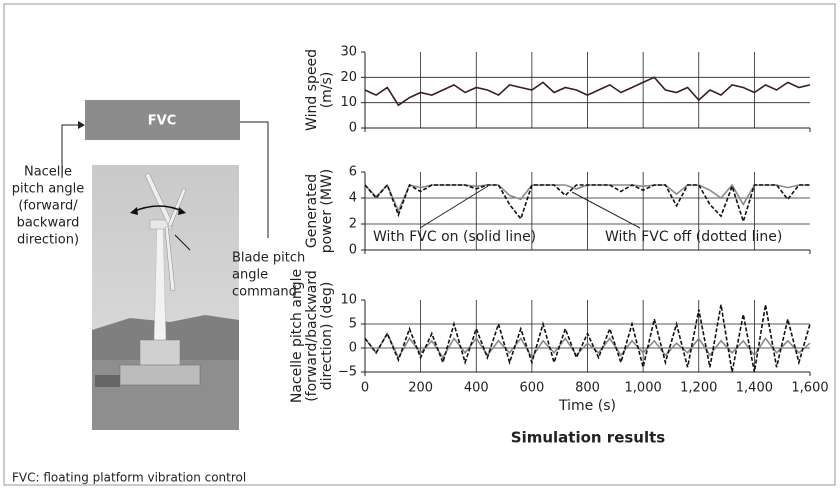  Describe the element at coordinates (587, 406) in the screenshot. I see `x-axis-label: Time (s)` at that location.